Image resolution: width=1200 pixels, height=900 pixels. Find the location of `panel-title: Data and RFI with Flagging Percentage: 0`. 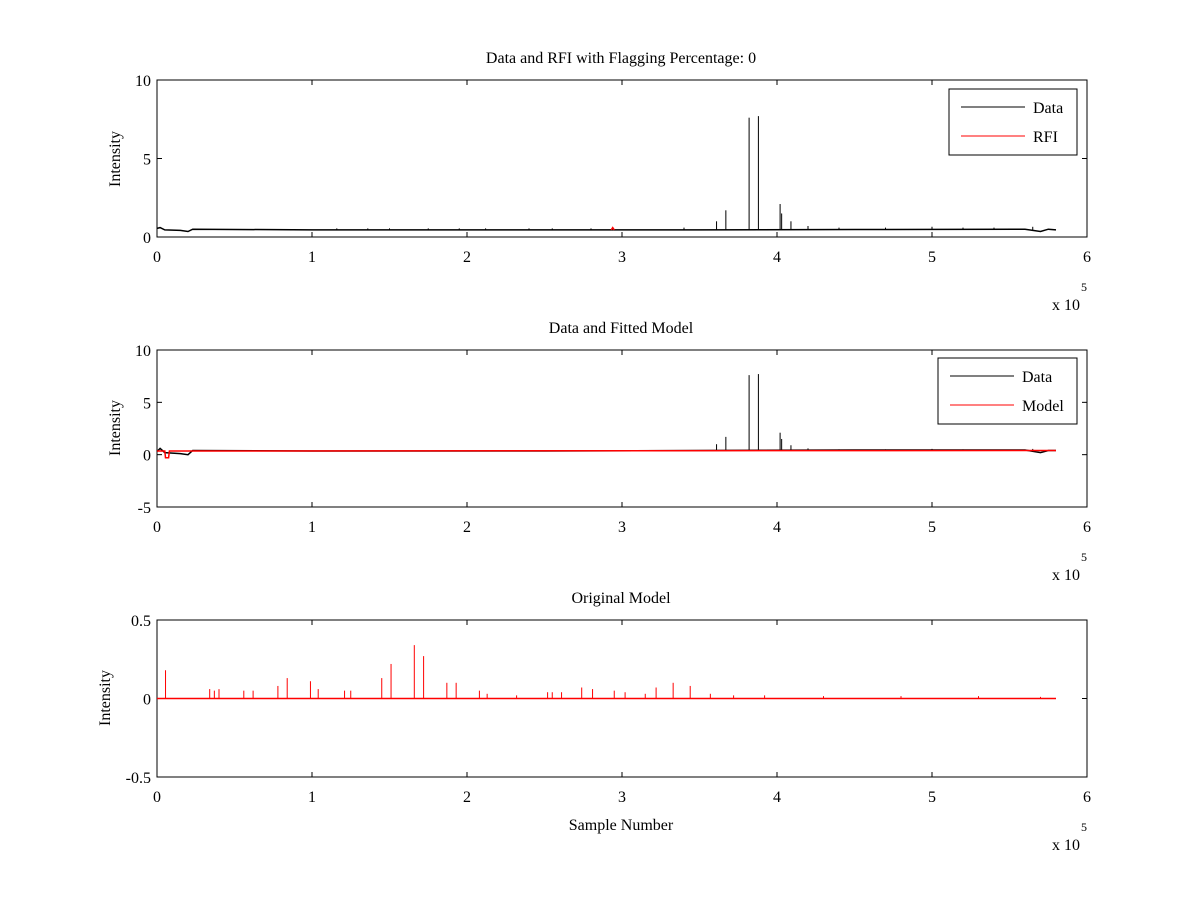

panel-title: Data and RFI with Flagging Percentage: 0 is located at coordinates (621, 58).